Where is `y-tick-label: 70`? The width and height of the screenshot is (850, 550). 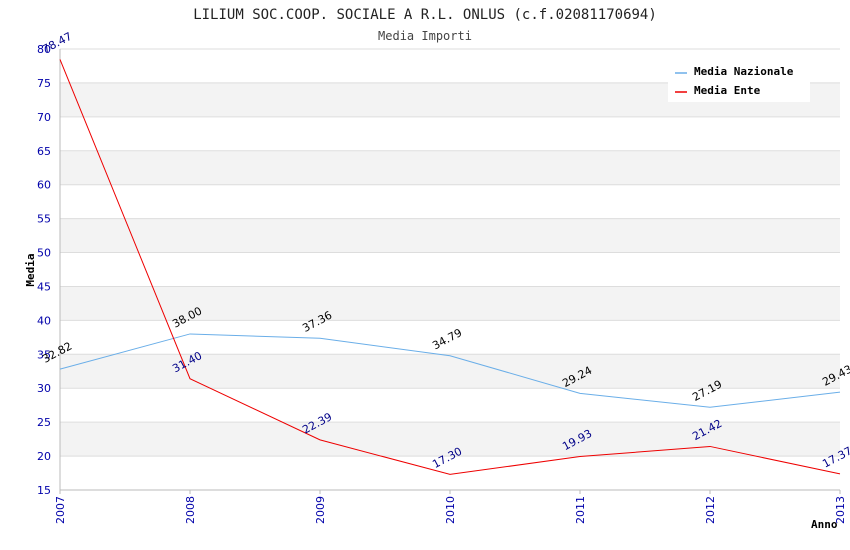 y-tick-label: 70 is located at coordinates (44, 117).